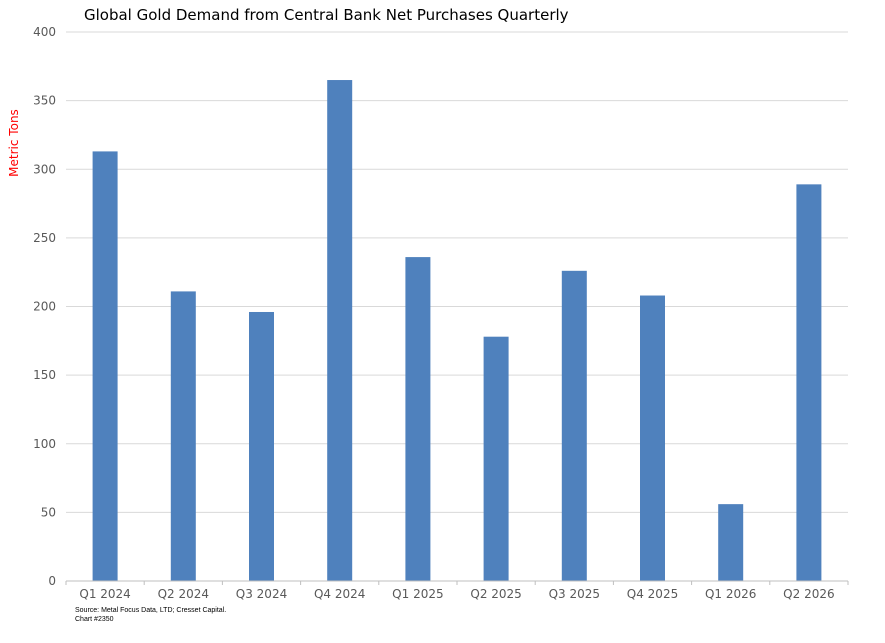 The width and height of the screenshot is (885, 643). I want to click on y-axis-label: Metric Tons, so click(14, 143).